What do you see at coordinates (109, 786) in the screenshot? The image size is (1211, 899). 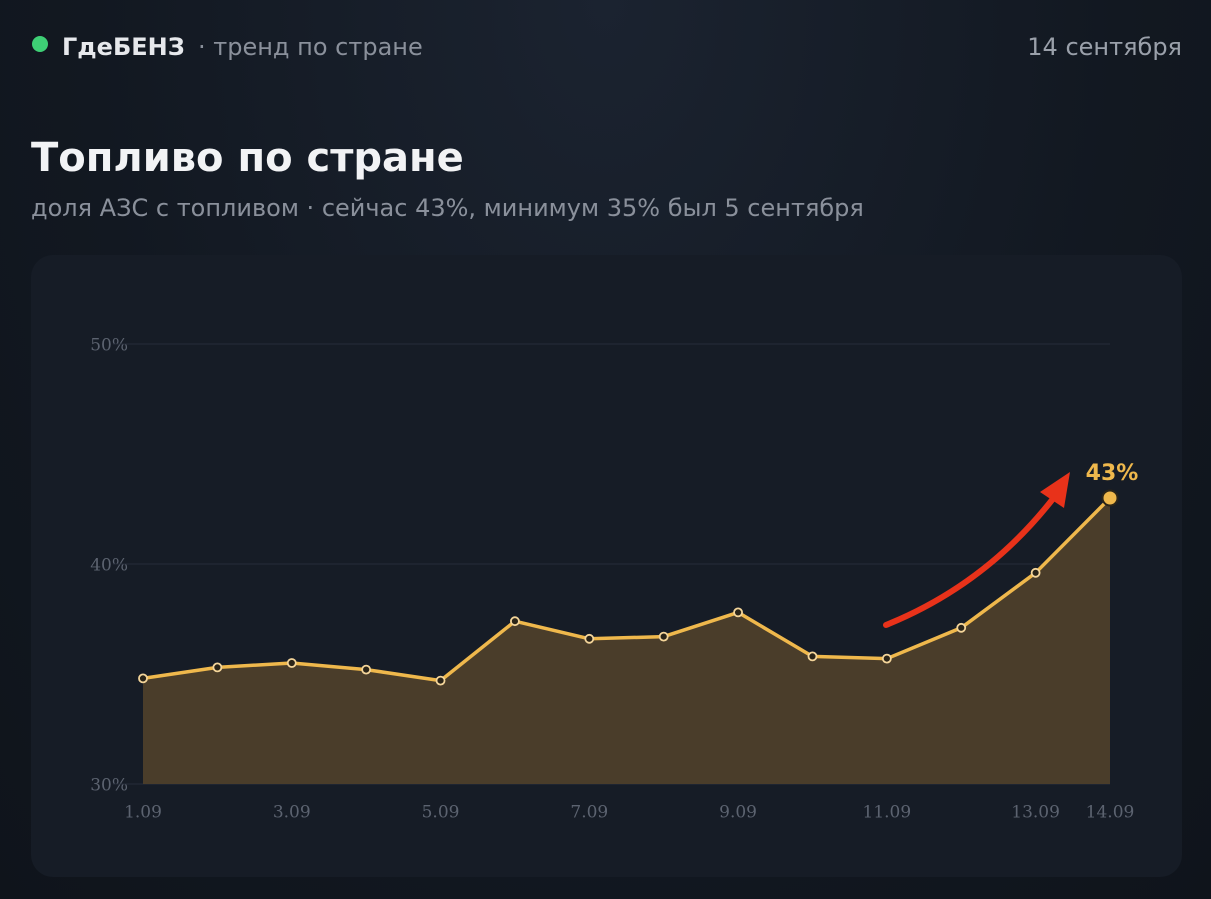 I see `y-tick-label: 30%` at bounding box center [109, 786].